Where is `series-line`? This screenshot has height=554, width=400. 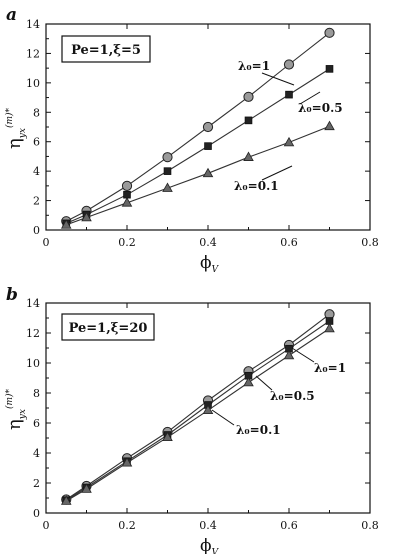
series-line is located at coordinates (198, 175).